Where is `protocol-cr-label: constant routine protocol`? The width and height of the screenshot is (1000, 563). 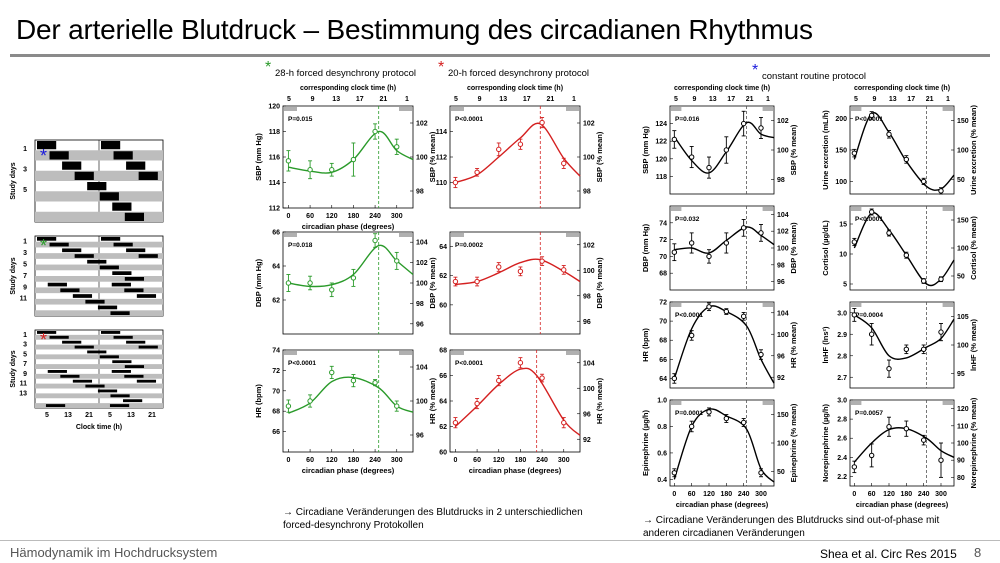 protocol-cr-label: constant routine protocol is located at coordinates (814, 76).